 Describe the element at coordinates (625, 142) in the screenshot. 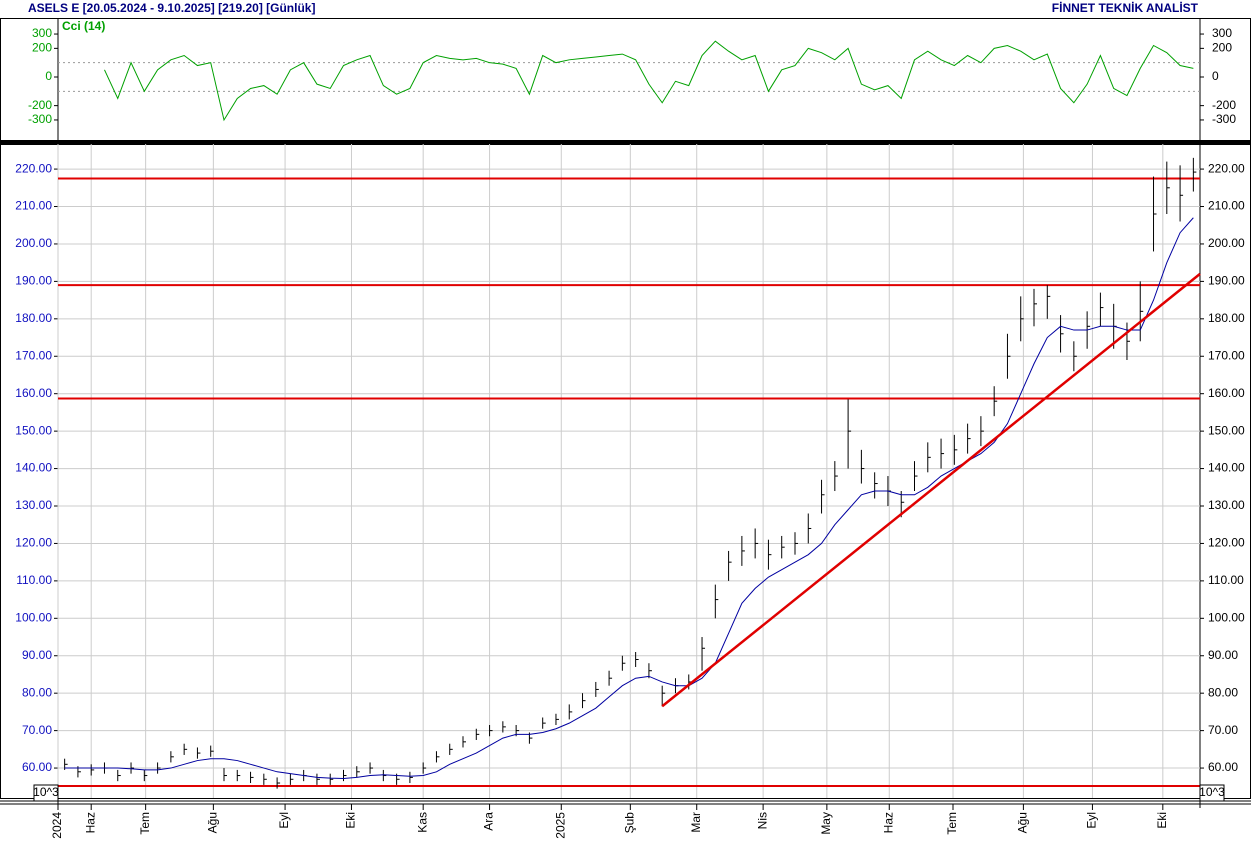

I see `separator` at that location.